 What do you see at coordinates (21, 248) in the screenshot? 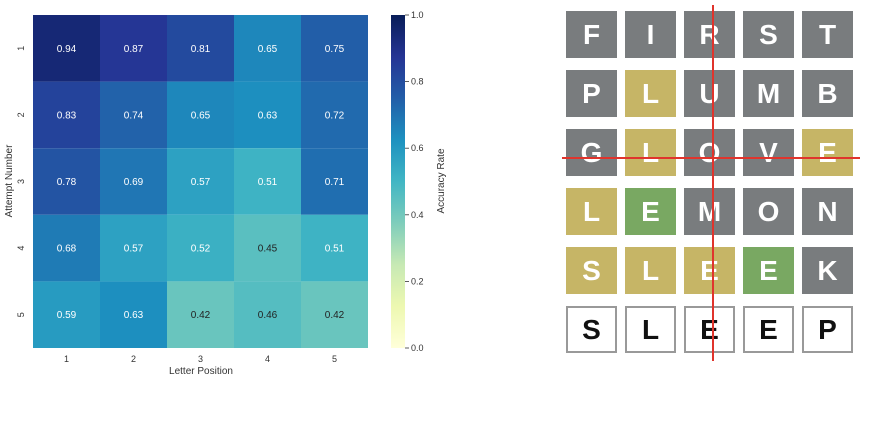
I see `y-tick-label: 4` at bounding box center [21, 248].